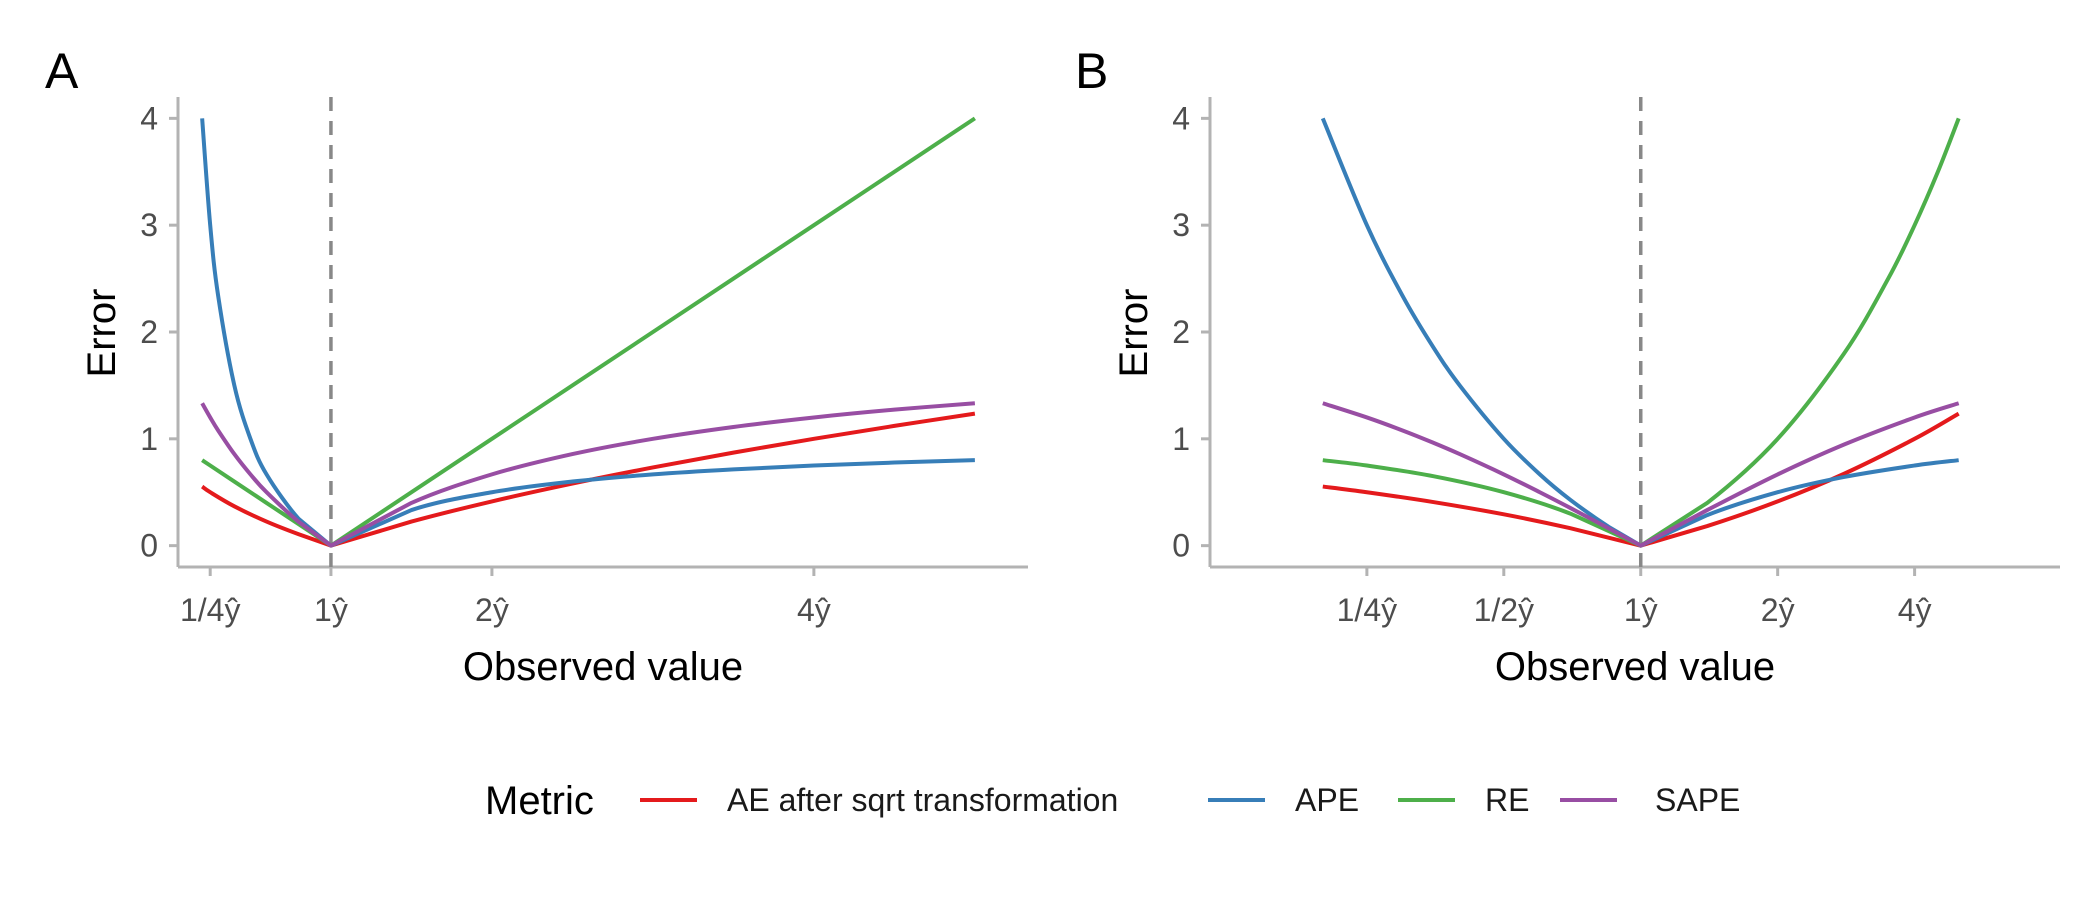 The height and width of the screenshot is (900, 2100). I want to click on legend-item-ape: APE, so click(1283, 800).